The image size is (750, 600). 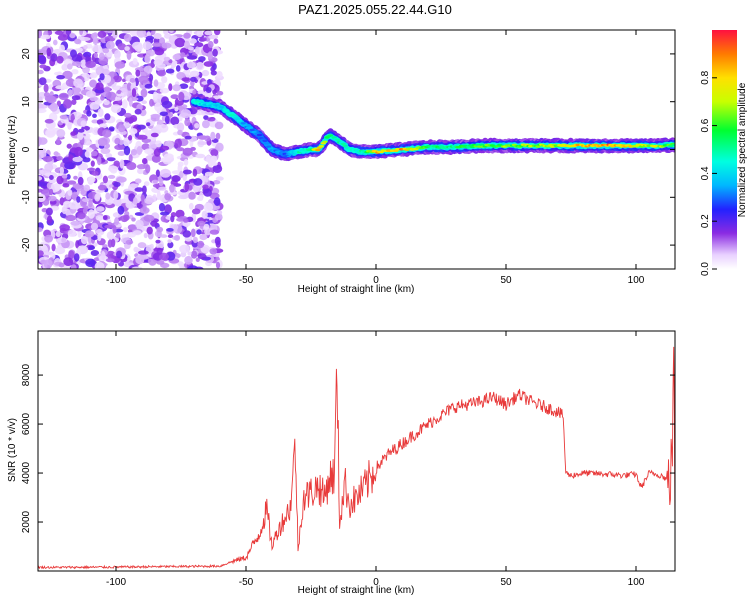 What do you see at coordinates (705, 125) in the screenshot?
I see `colorbar-tick-label: 0.6` at bounding box center [705, 125].